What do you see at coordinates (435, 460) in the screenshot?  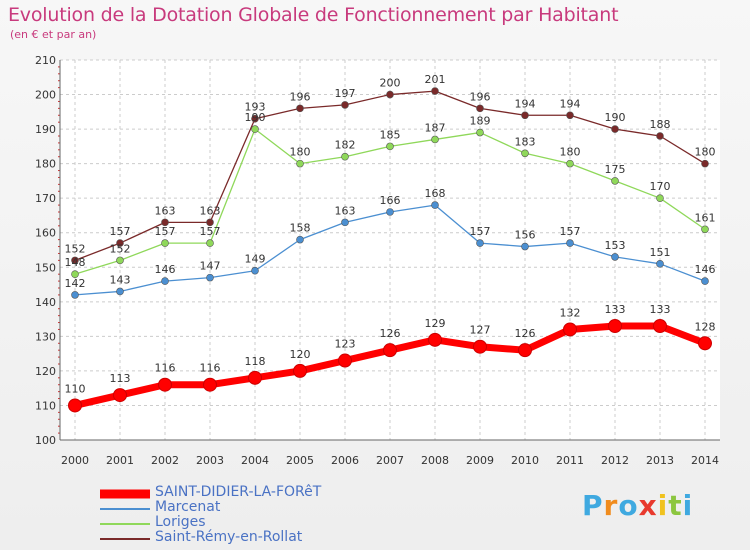 I see `x-tick-label: 2008` at bounding box center [435, 460].